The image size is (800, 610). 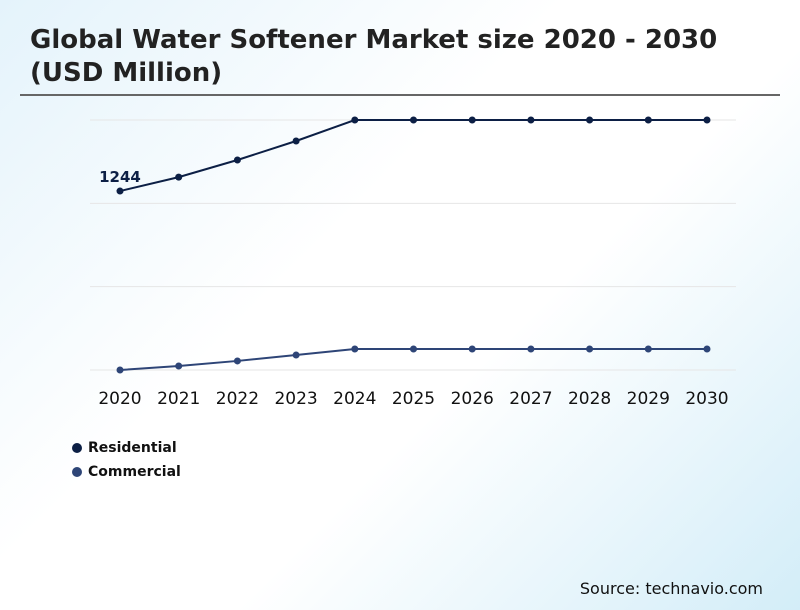 What do you see at coordinates (134, 472) in the screenshot?
I see `legend-label: Commercial` at bounding box center [134, 472].